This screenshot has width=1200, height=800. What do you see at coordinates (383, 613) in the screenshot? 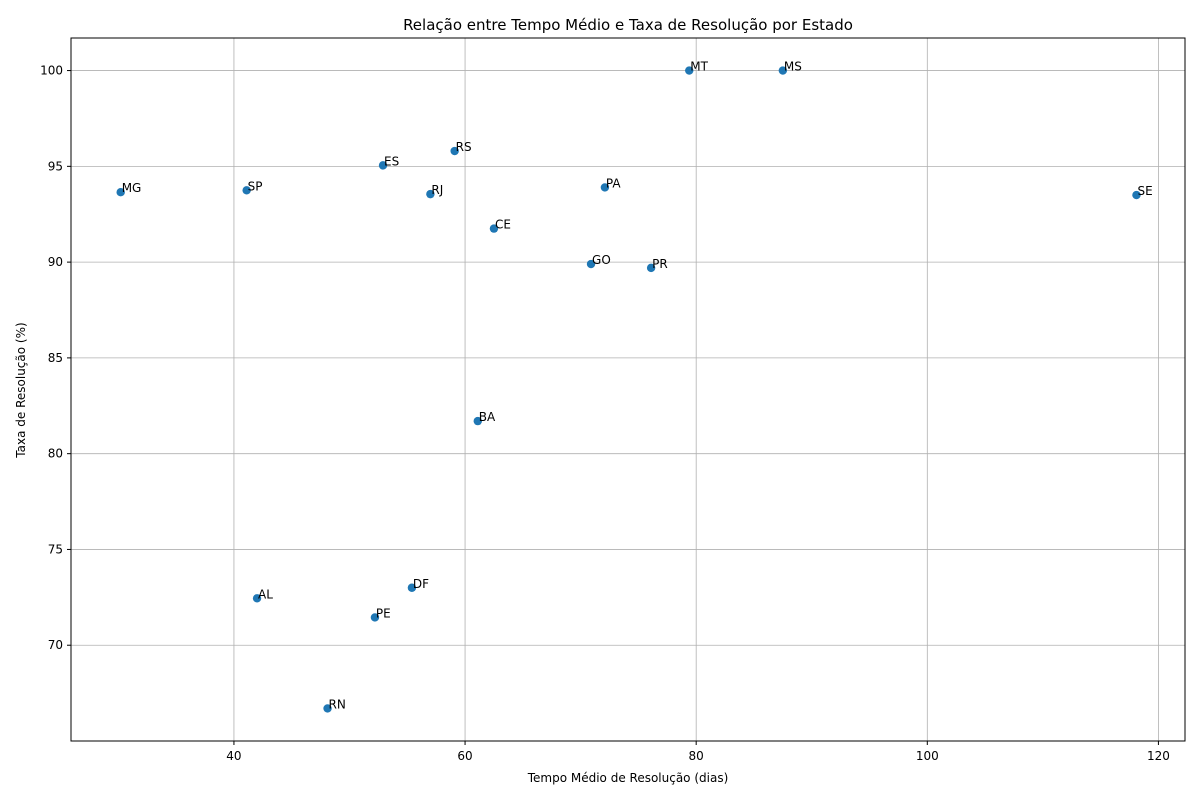
I see `point-label: PE` at bounding box center [383, 613].